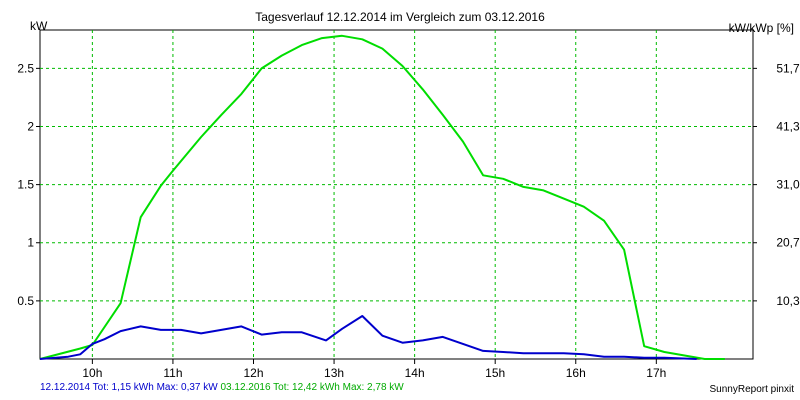 This screenshot has width=800, height=400. What do you see at coordinates (312, 387) in the screenshot?
I see `legend-entry-2016: 03.12.2016 Tot: 12,42 kWh Max: 2,78 kW` at bounding box center [312, 387].